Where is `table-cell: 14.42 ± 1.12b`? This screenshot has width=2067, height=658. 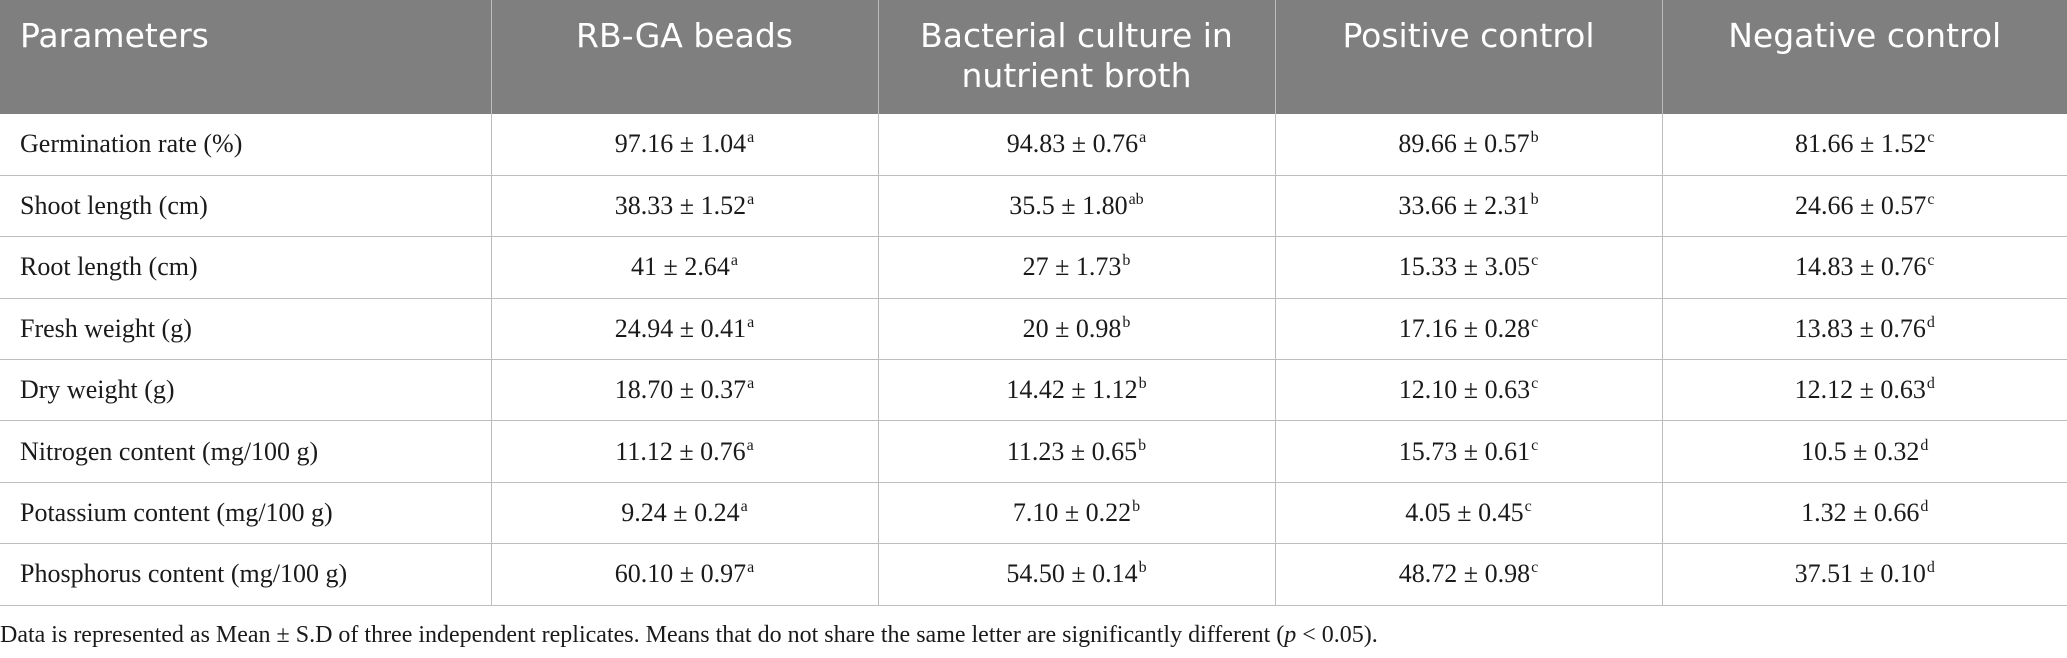
table-cell: 14.42 ± 1.12b is located at coordinates (1076, 390).